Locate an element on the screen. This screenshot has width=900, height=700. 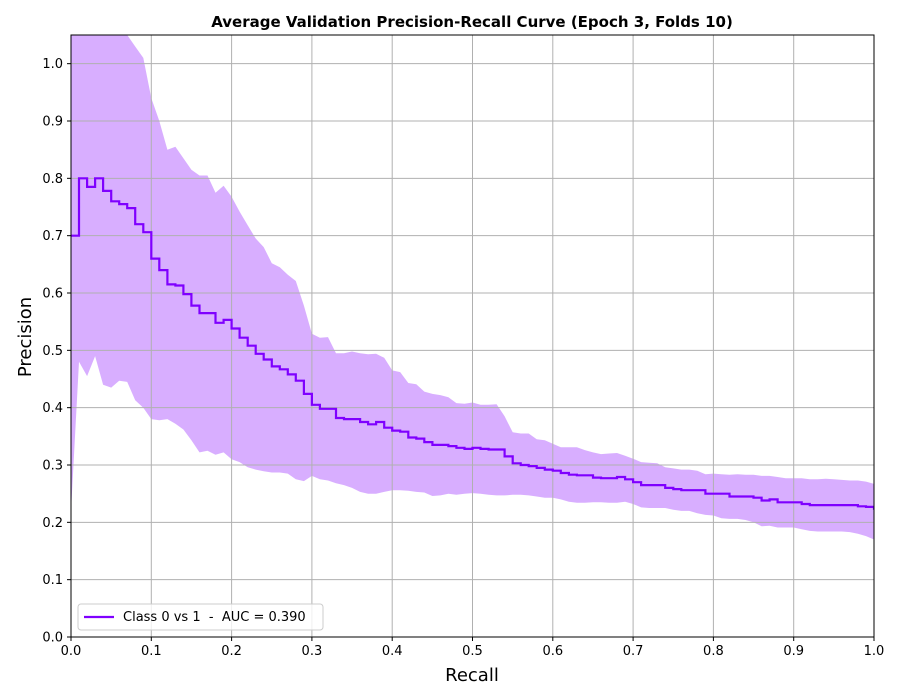
x-tick-label: 0.1 is located at coordinates (151, 651).